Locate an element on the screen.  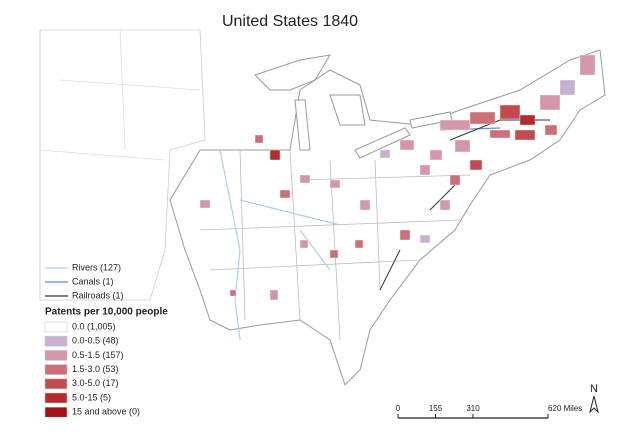
legend-class-label: 3.0-5.0 (17) is located at coordinates (95, 383).